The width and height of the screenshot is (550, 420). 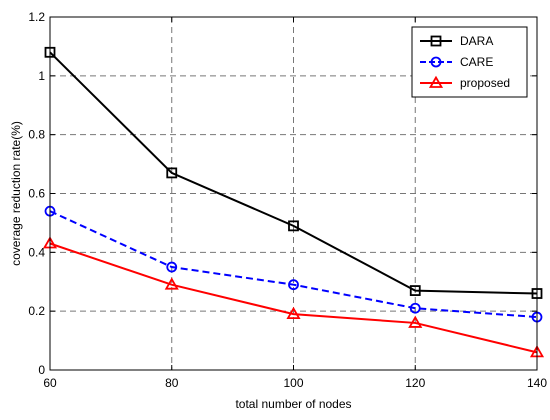 What do you see at coordinates (293, 383) in the screenshot?
I see `x-tick-label: 100` at bounding box center [293, 383].